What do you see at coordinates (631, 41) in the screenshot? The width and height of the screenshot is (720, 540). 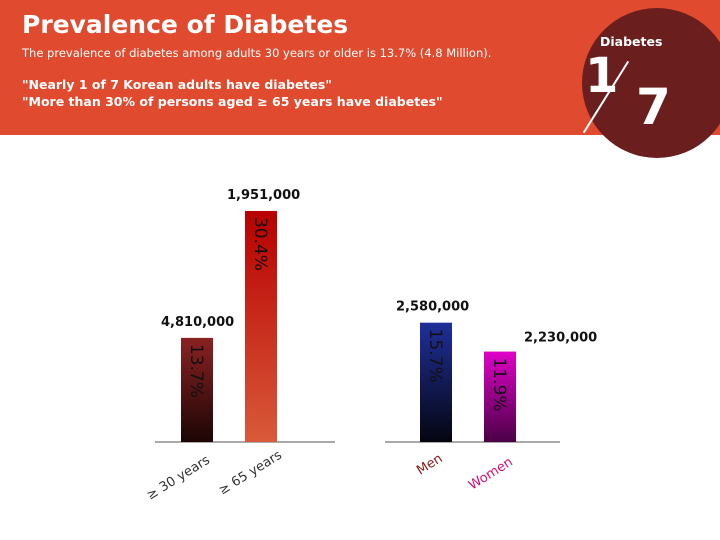 I see `badge-label: Diabetes` at bounding box center [631, 41].